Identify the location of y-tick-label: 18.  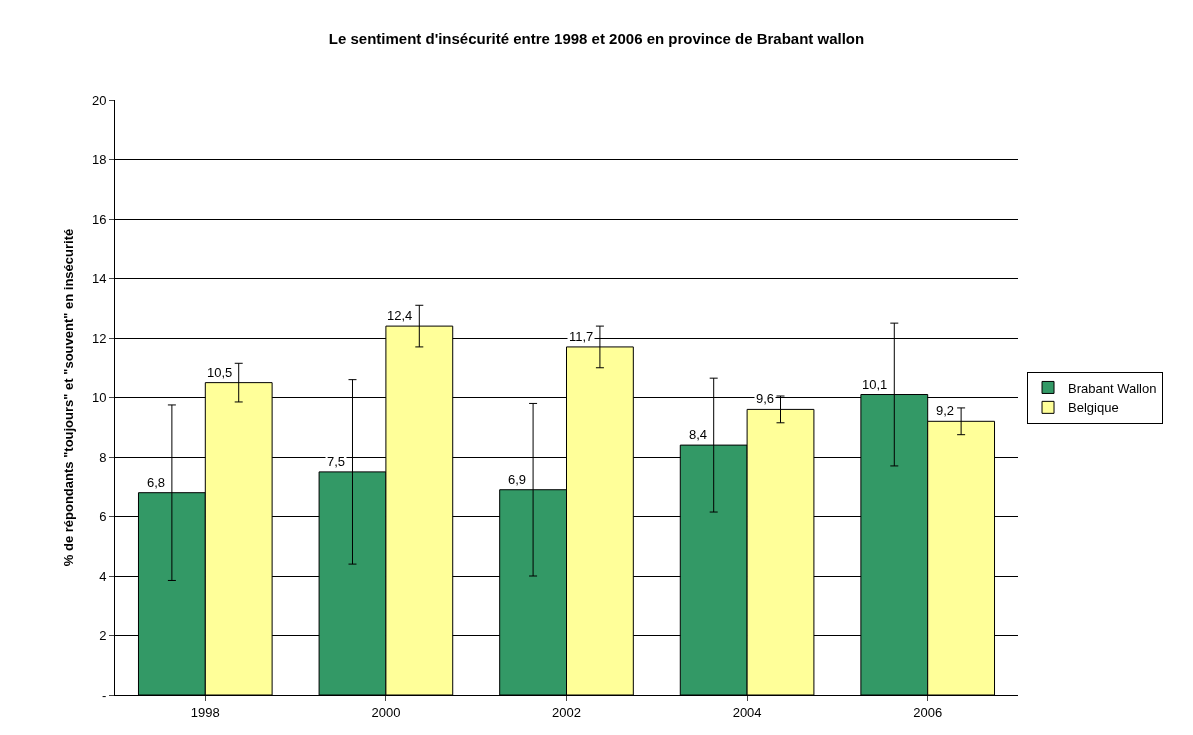
(99, 160).